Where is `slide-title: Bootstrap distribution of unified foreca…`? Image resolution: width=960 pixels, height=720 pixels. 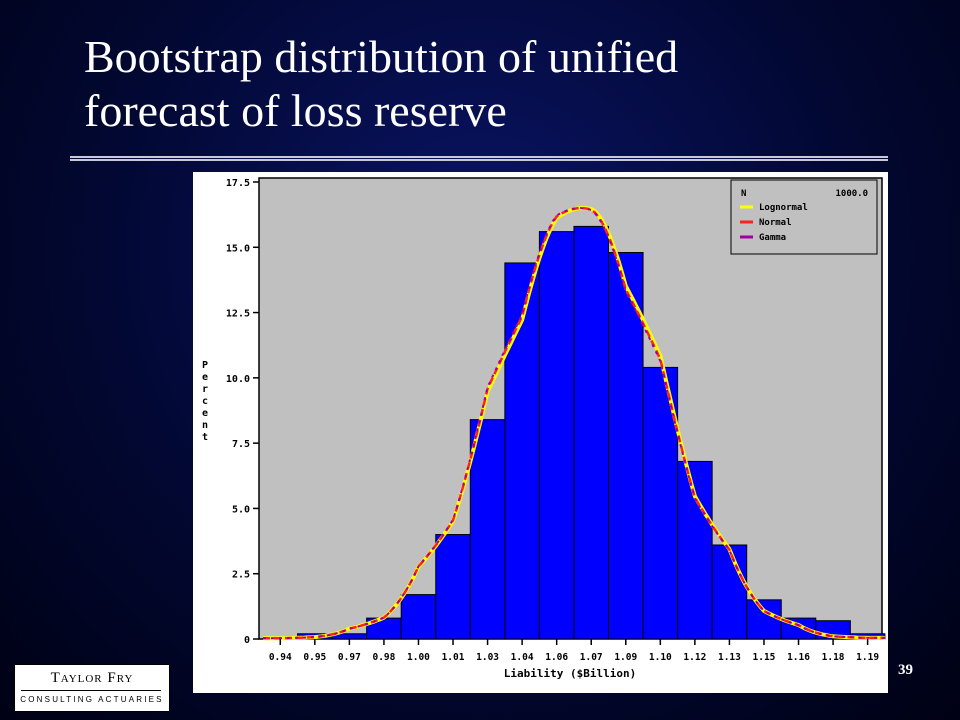 slide-title: Bootstrap distribution of unified foreca… is located at coordinates (494, 84).